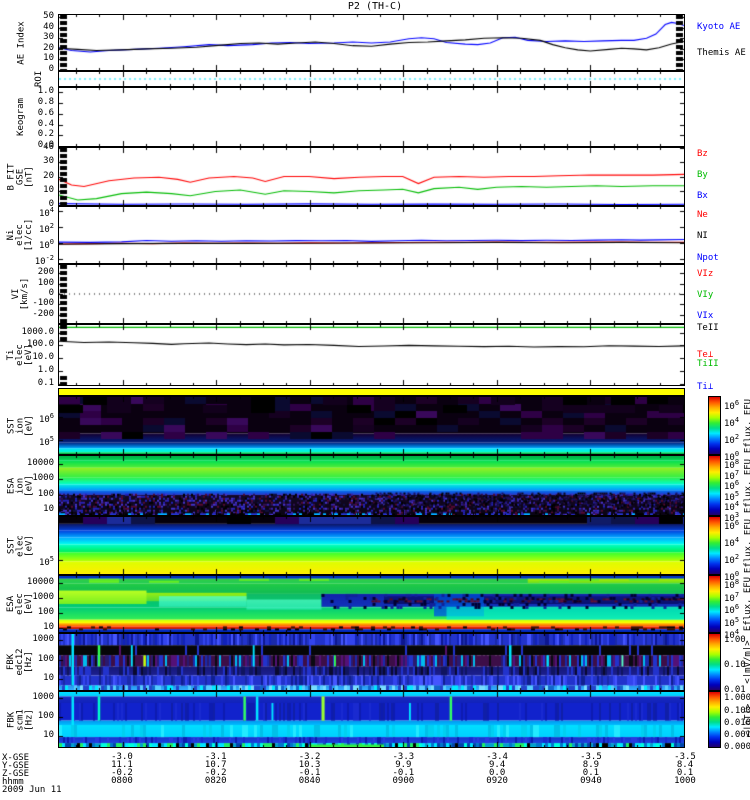 This screenshot has height=800, width=750. What do you see at coordinates (371, 662) in the screenshot?
I see `panel-fbk_edc12-plot` at bounding box center [371, 662].